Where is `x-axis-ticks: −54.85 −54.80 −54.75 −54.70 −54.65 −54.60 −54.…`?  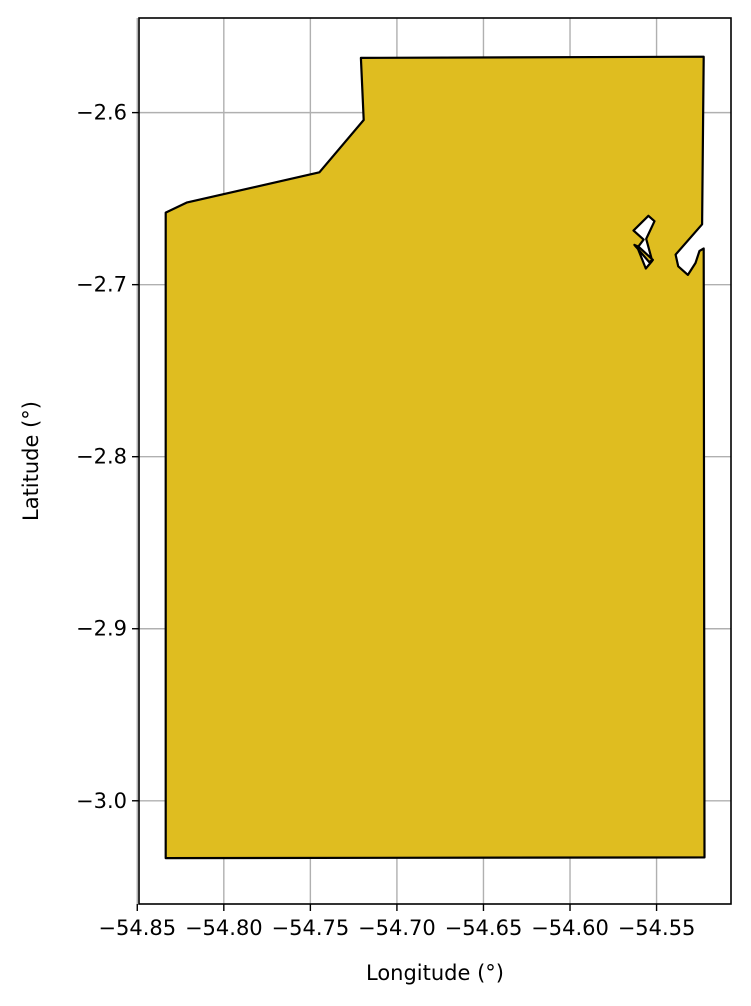
x-axis-ticks: −54.85 −54.80 −54.75 −54.70 −54.65 −54.60 −54.… is located at coordinates (396, 922).